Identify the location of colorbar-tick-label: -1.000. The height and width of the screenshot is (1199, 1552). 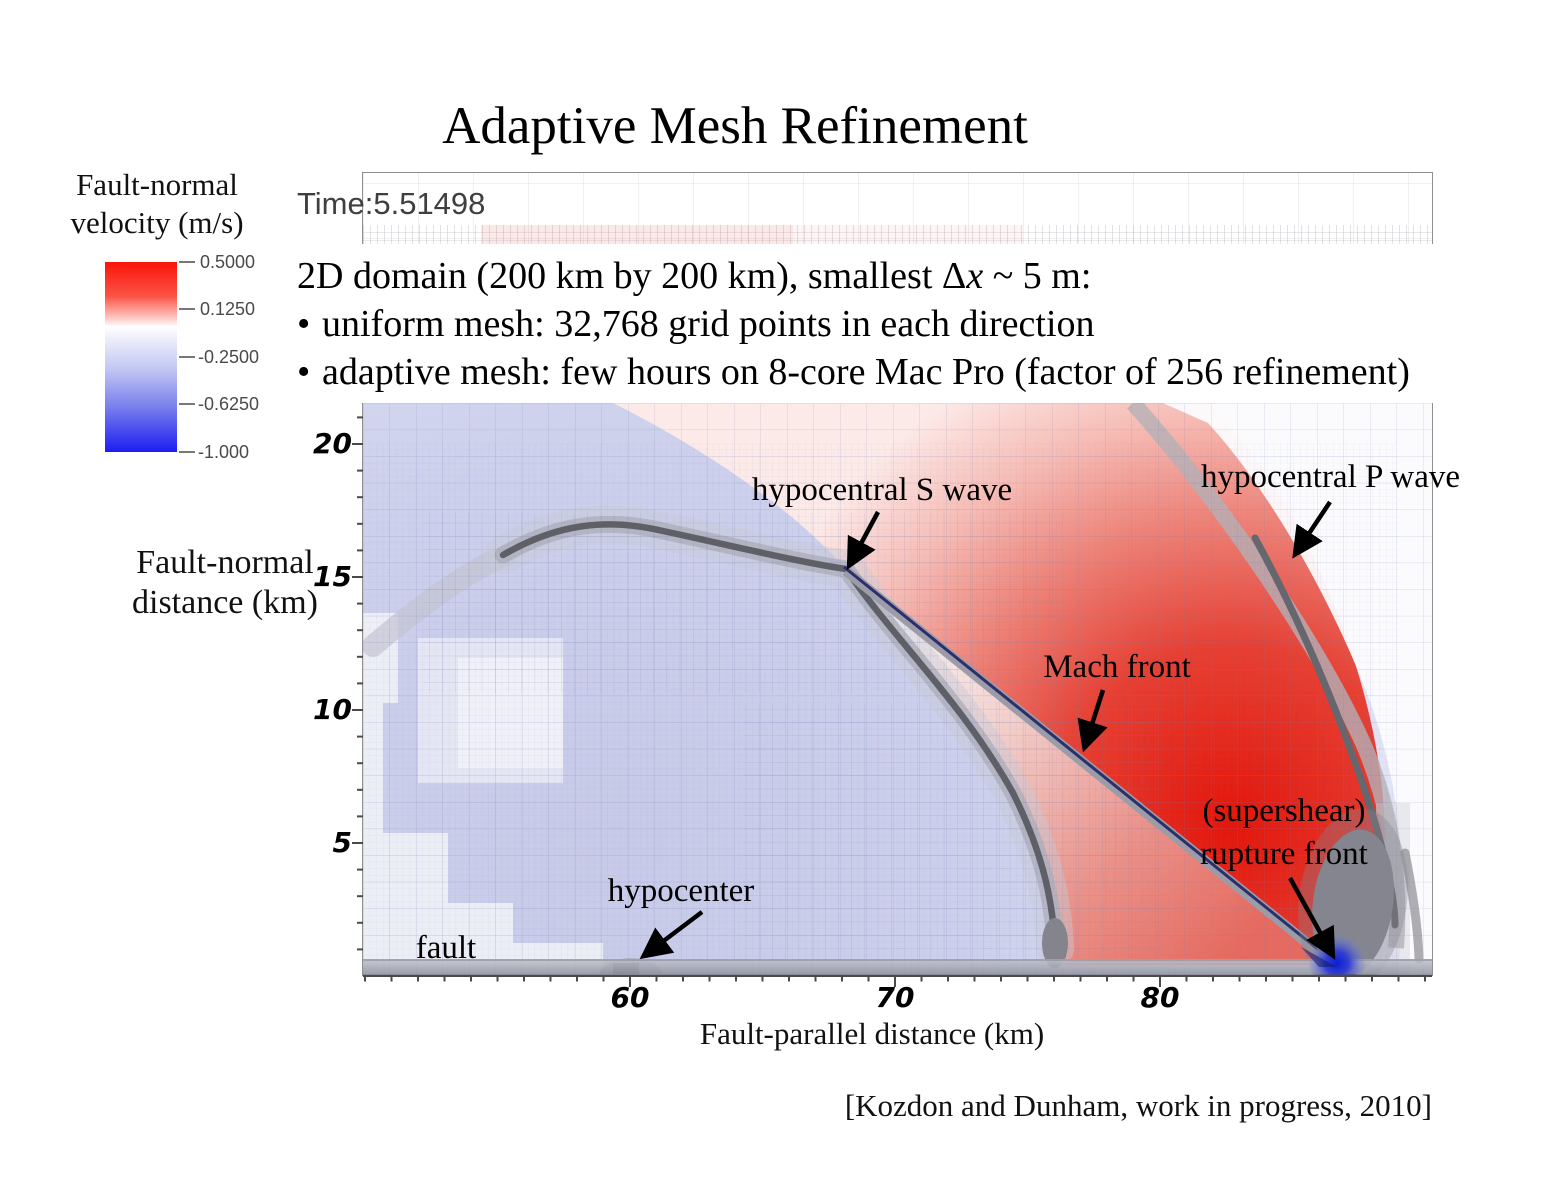
(224, 452).